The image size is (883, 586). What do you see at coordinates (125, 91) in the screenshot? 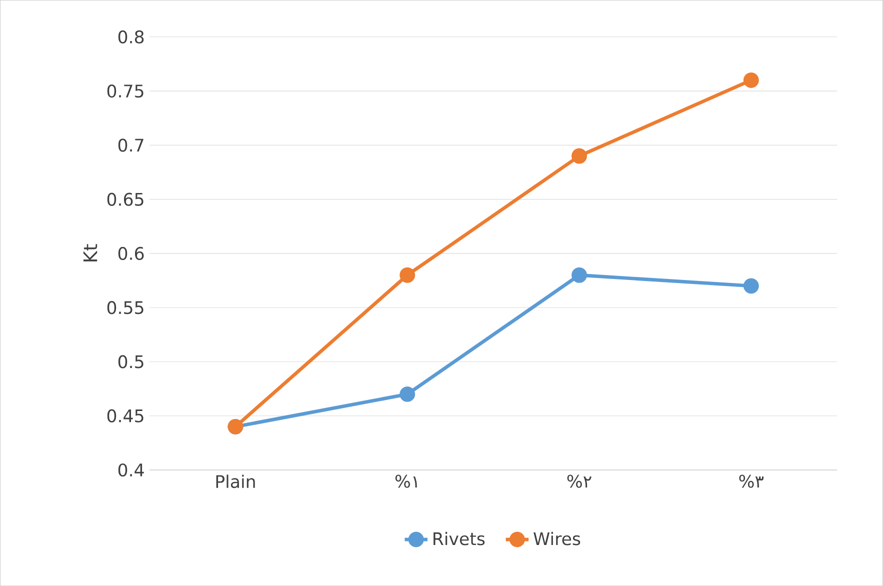
I see `y-tick-label: 0.75` at bounding box center [125, 91].